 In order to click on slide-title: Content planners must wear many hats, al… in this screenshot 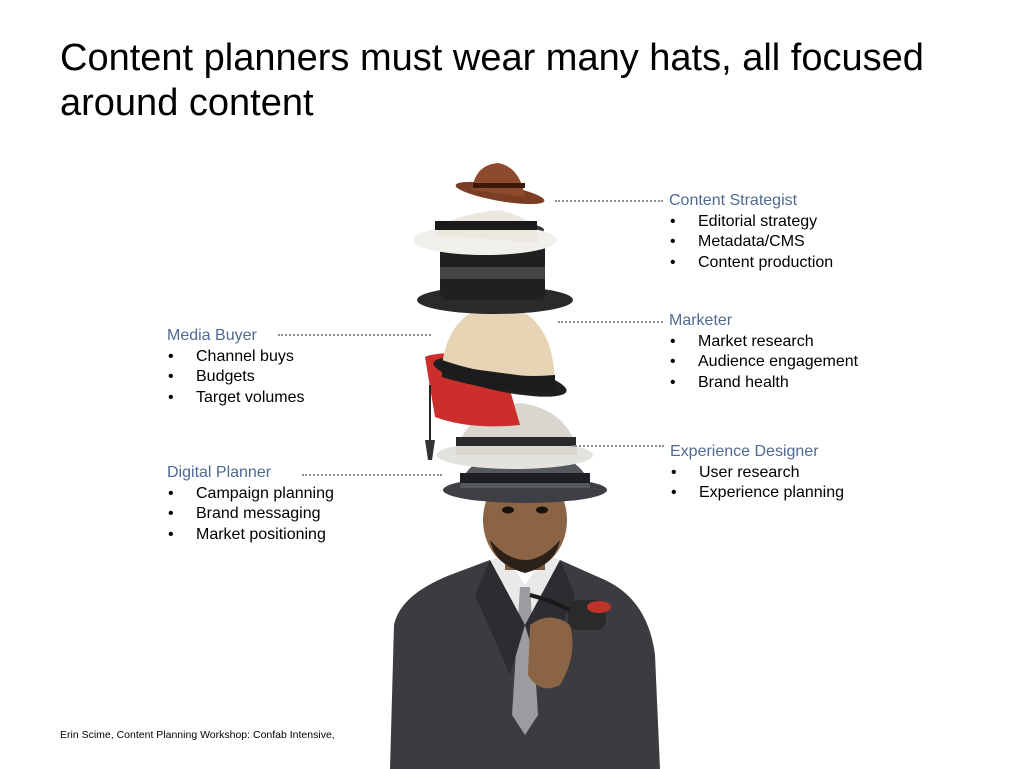, I will do `click(492, 80)`.